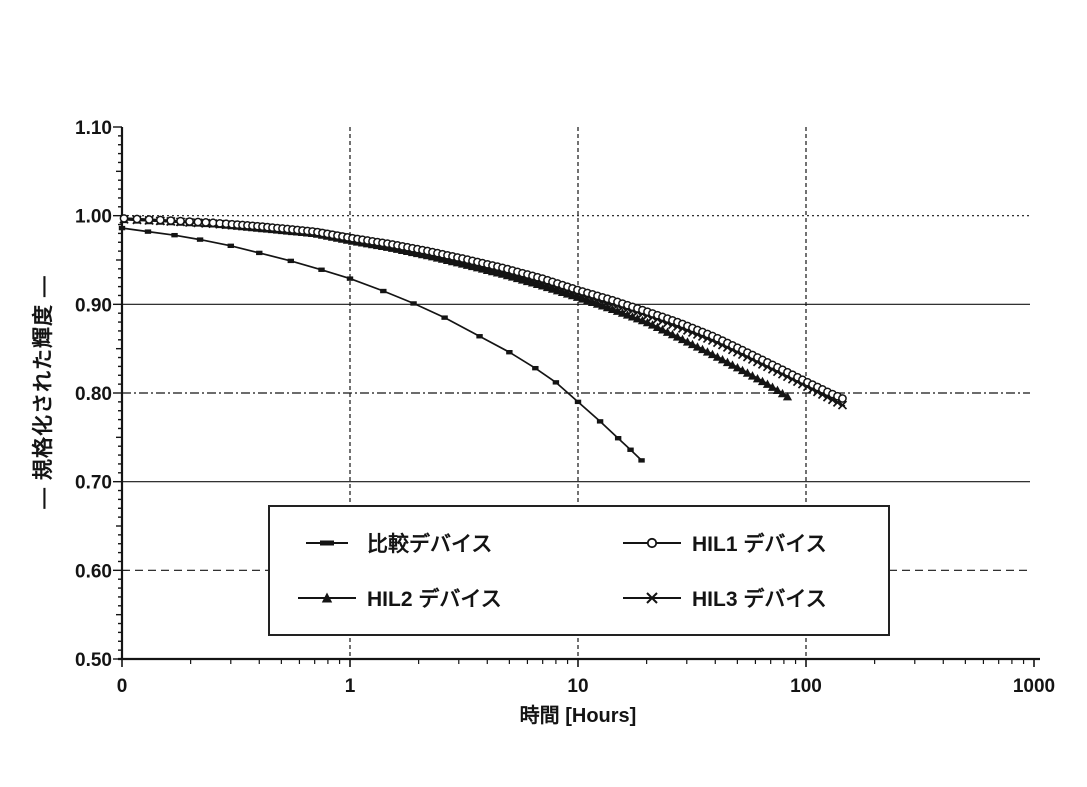 The image size is (1087, 787). I want to click on comparison-line-marker-icon, so click(327, 543).